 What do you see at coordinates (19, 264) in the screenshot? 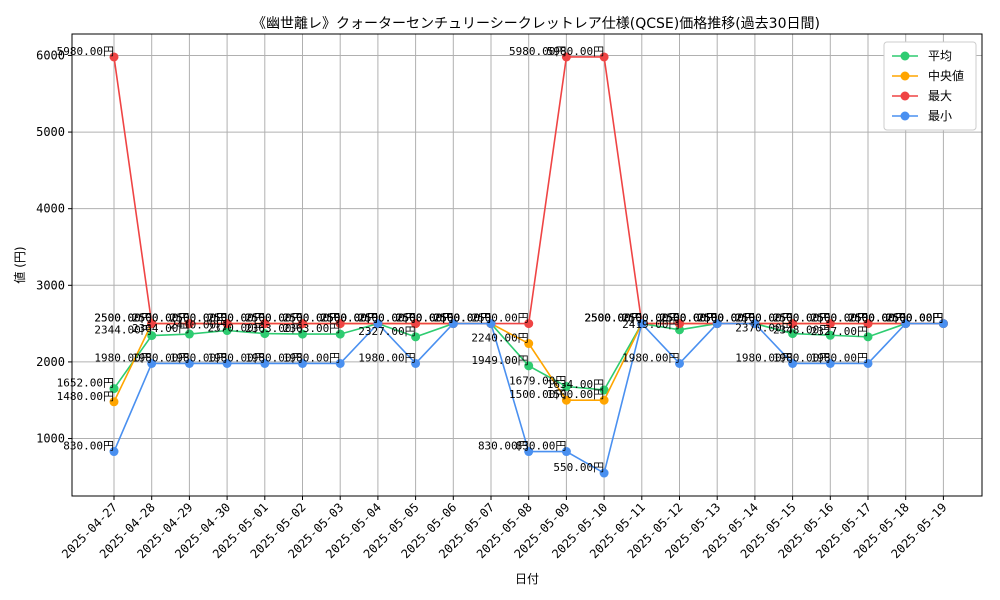
I see `y-axis-title: 値 (円)` at bounding box center [19, 264].